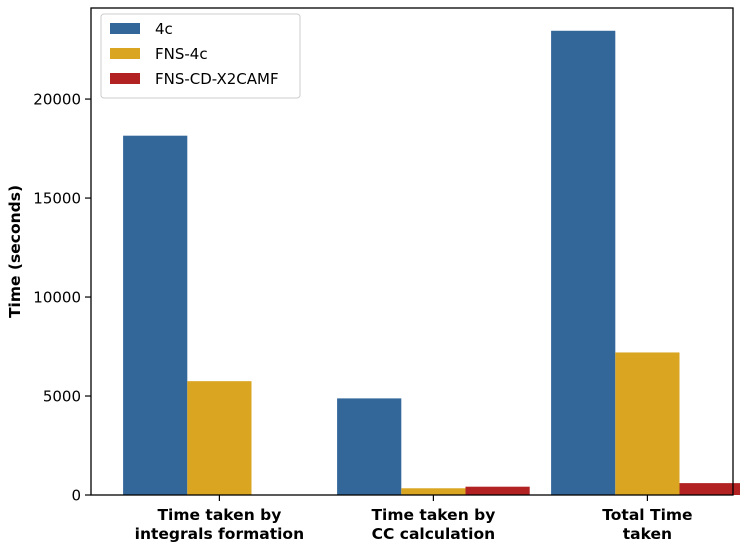 The width and height of the screenshot is (740, 549). I want to click on y-axis: 0 5000 10000 15000 20000, so click(62, 298).